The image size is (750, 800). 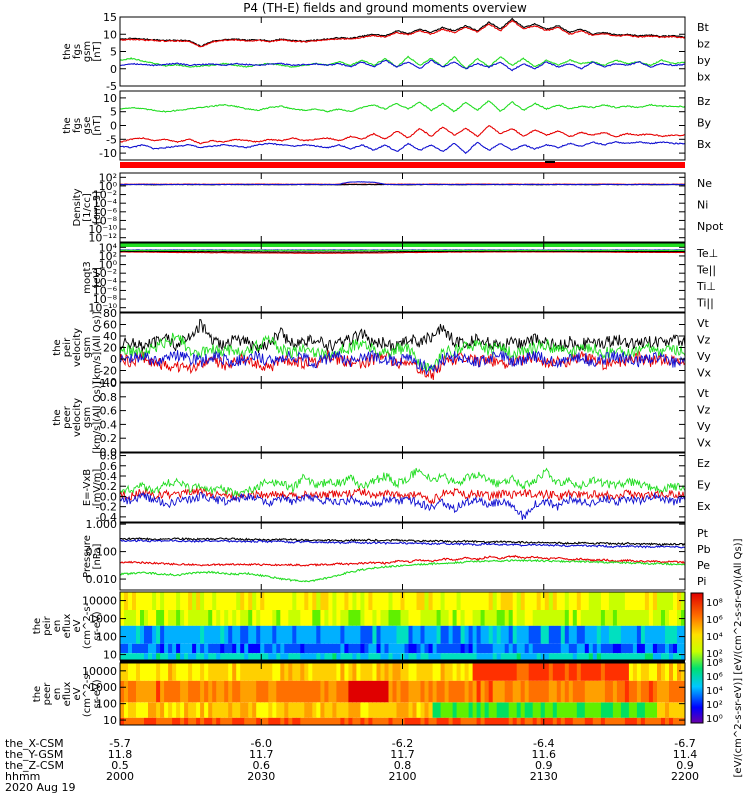 What do you see at coordinates (110, 98) in the screenshot?
I see `ytick-label: 10` at bounding box center [110, 98].